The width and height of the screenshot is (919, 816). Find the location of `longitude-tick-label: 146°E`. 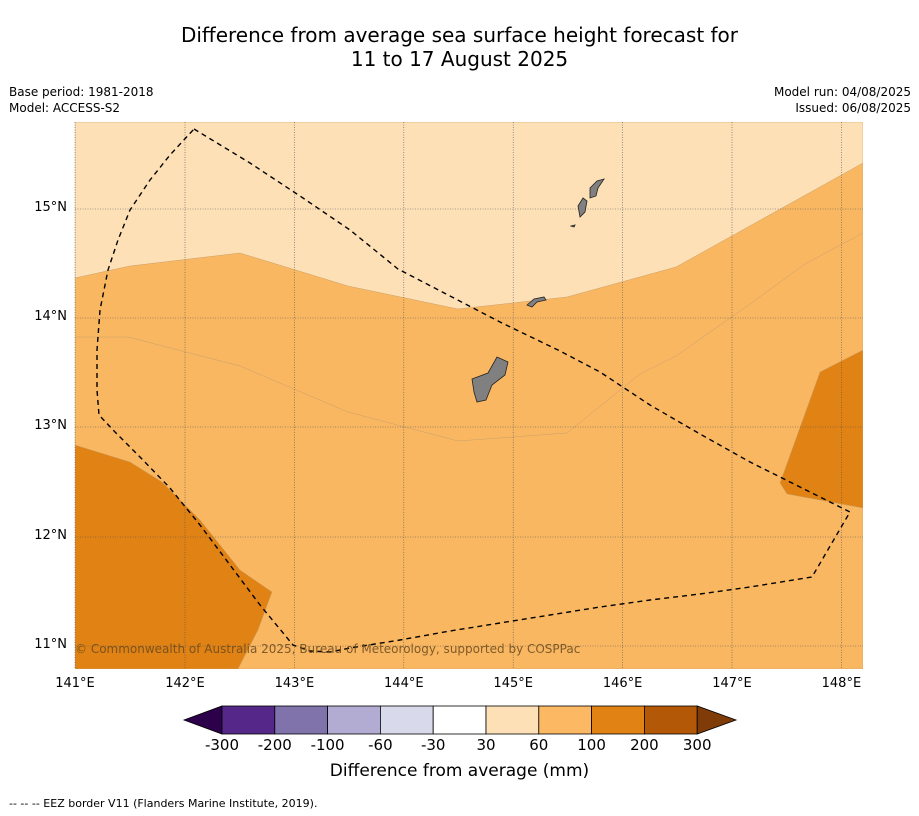

longitude-tick-label: 146°E is located at coordinates (622, 683).